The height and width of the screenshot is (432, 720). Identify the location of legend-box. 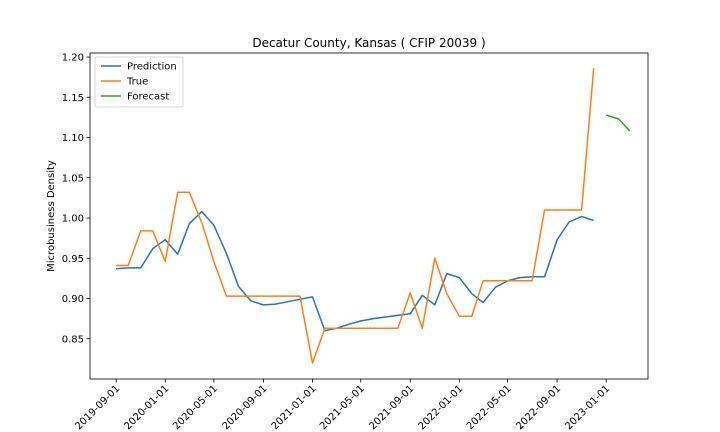
(139, 82).